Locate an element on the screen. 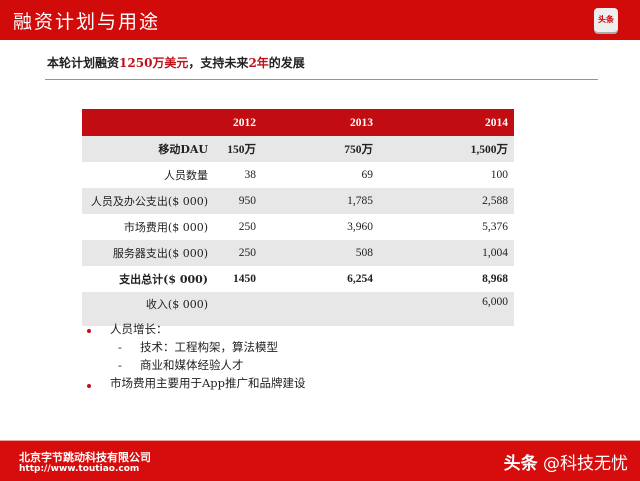 The width and height of the screenshot is (640, 481). table-row: 人员数量 38 69 100 is located at coordinates (298, 175).